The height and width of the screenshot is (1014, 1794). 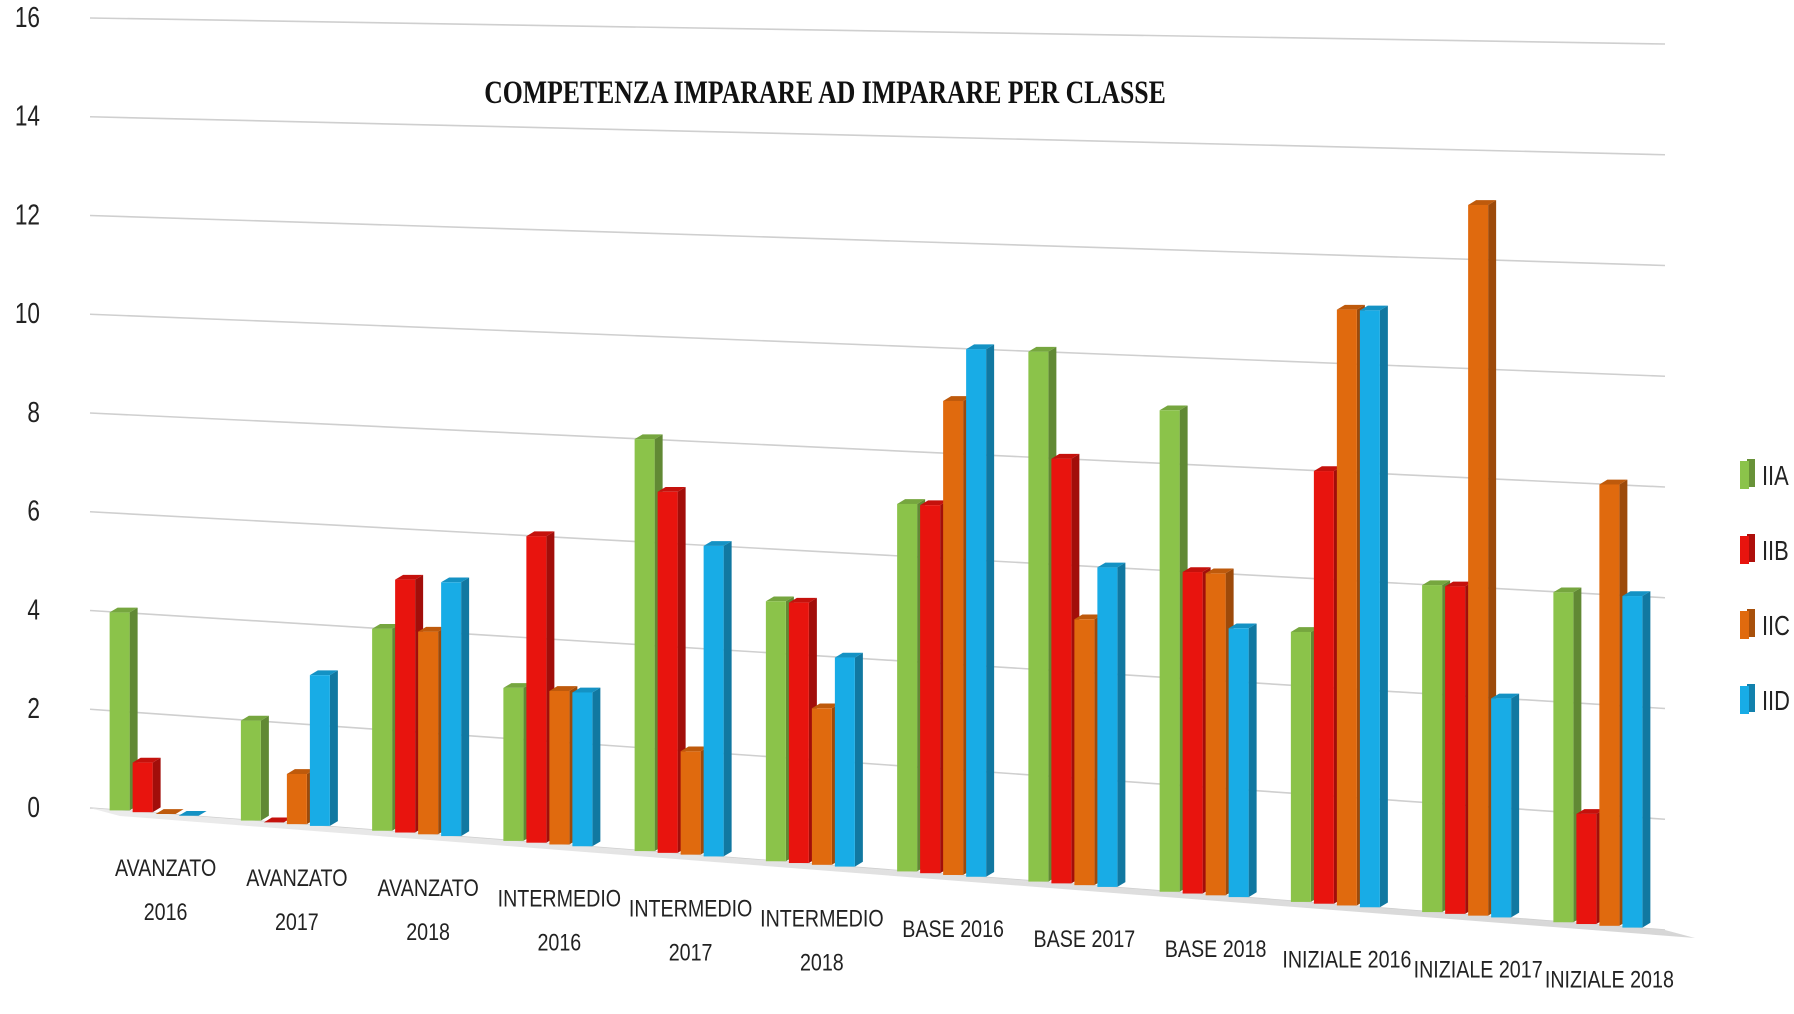 What do you see at coordinates (892, 873) in the screenshot?
I see `floor-plane` at bounding box center [892, 873].